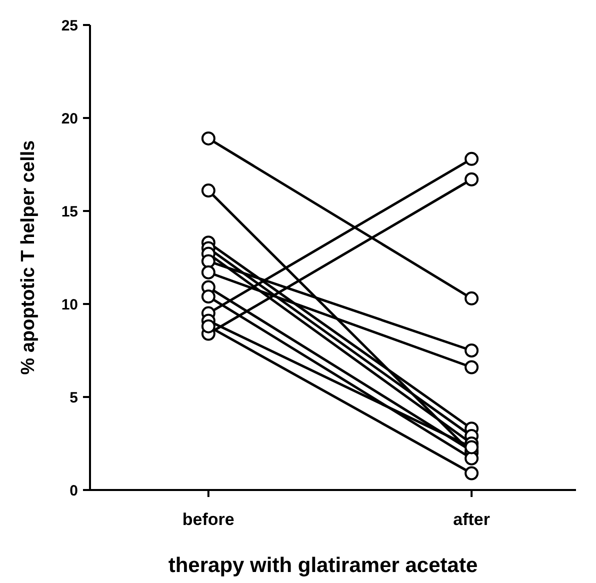  Describe the element at coordinates (208, 519) in the screenshot. I see `x-tick-label: before` at that location.